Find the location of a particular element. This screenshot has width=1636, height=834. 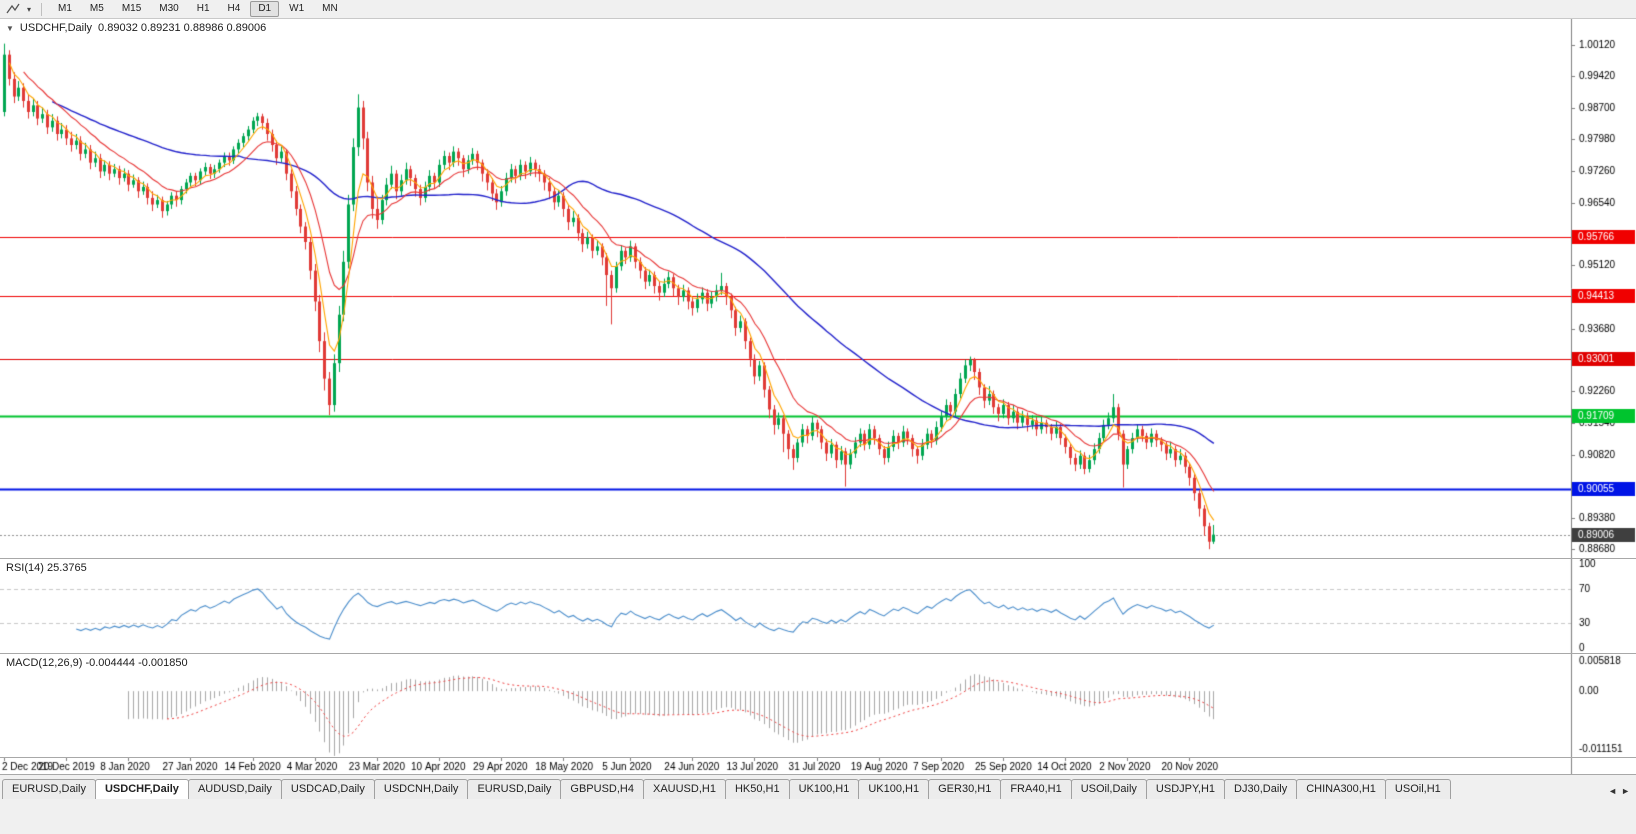

timeframe-button-m1: M1 is located at coordinates (65, 9).